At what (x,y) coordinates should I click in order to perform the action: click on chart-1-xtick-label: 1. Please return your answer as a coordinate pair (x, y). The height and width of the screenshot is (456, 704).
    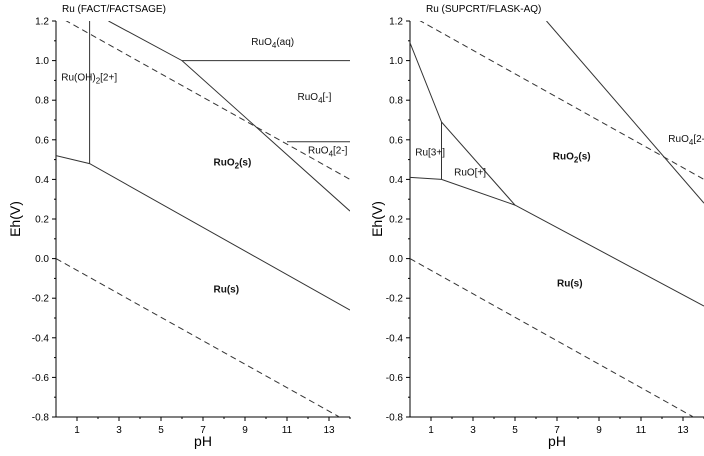
    Looking at the image, I should click on (77, 430).